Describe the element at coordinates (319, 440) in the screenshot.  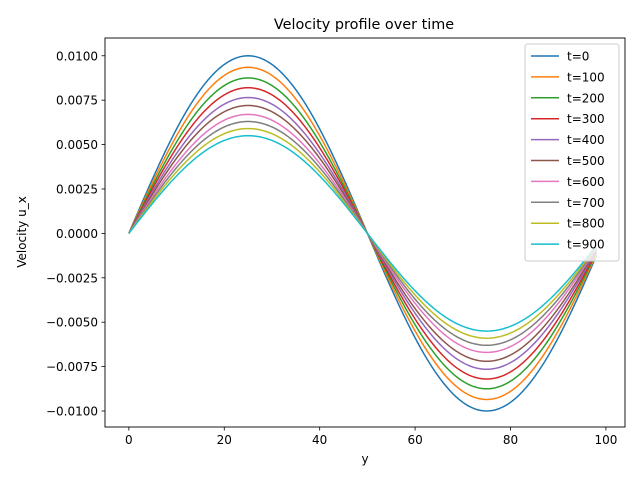
I see `x-tick-label-2: 40` at that location.